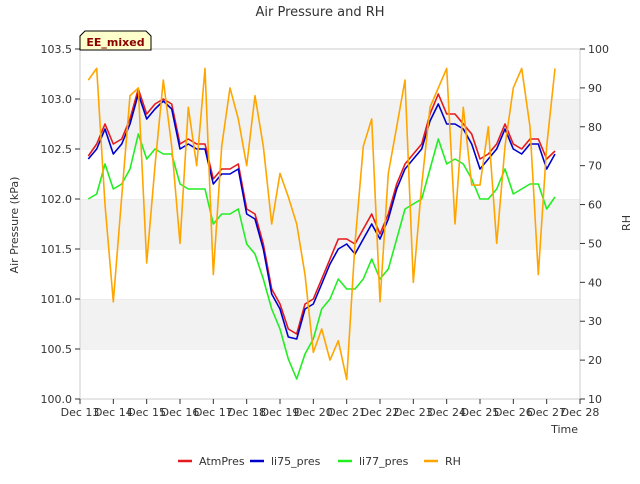 The height and width of the screenshot is (484, 640). Describe the element at coordinates (413, 412) in the screenshot. I see `x-tick-label: Dec 23` at that location.